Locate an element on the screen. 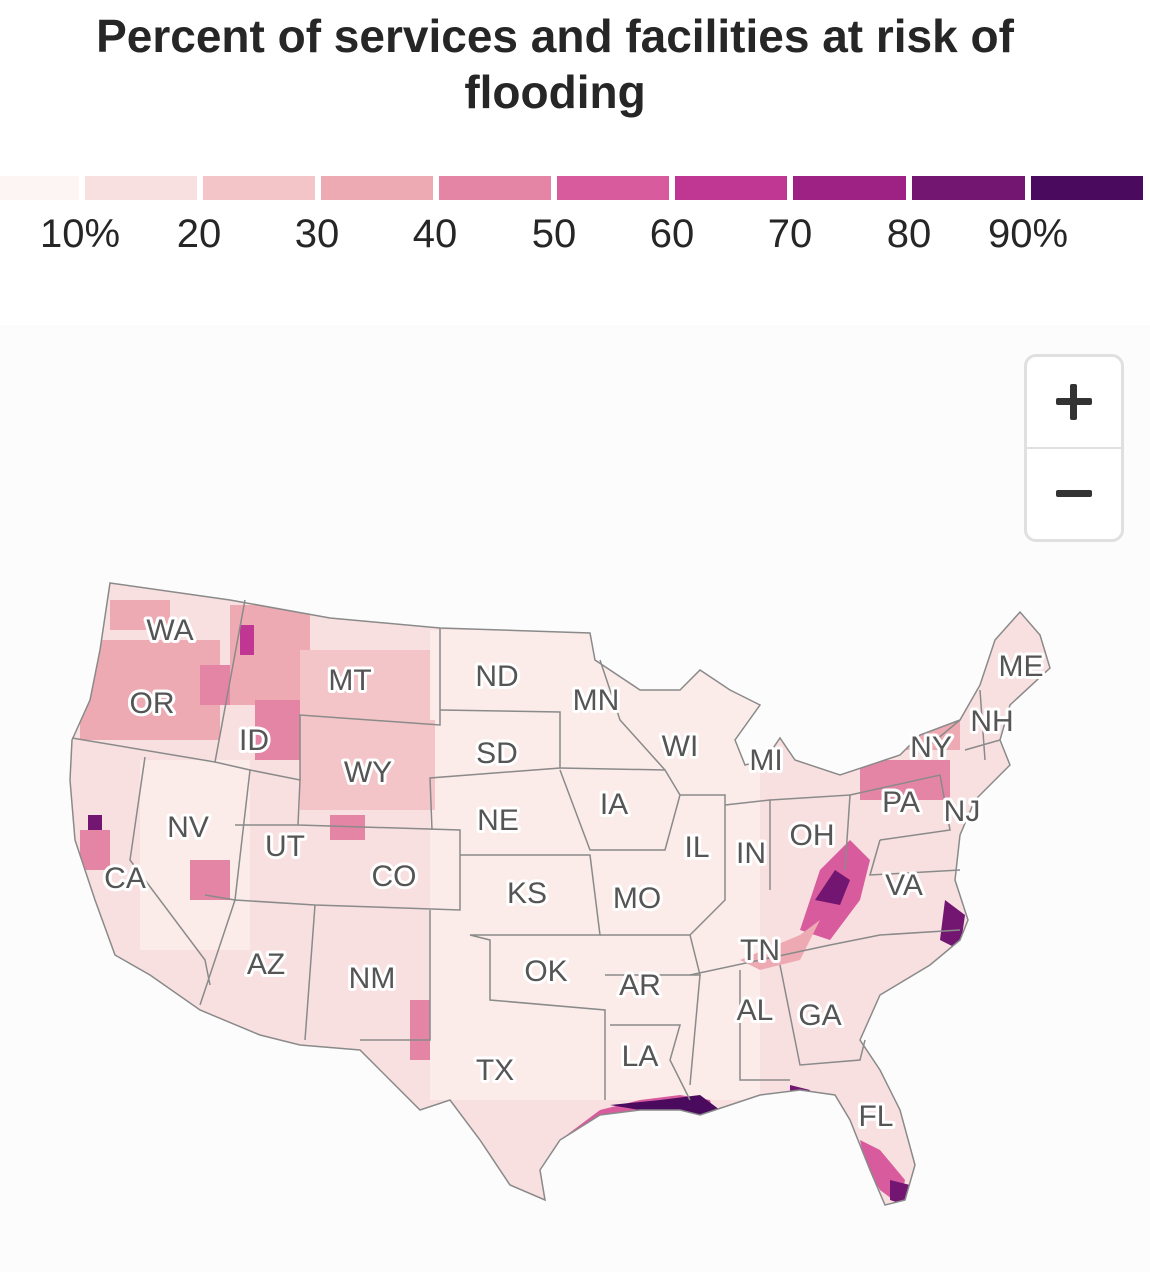 The width and height of the screenshot is (1150, 1272). arizona-border is located at coordinates (257, 970).